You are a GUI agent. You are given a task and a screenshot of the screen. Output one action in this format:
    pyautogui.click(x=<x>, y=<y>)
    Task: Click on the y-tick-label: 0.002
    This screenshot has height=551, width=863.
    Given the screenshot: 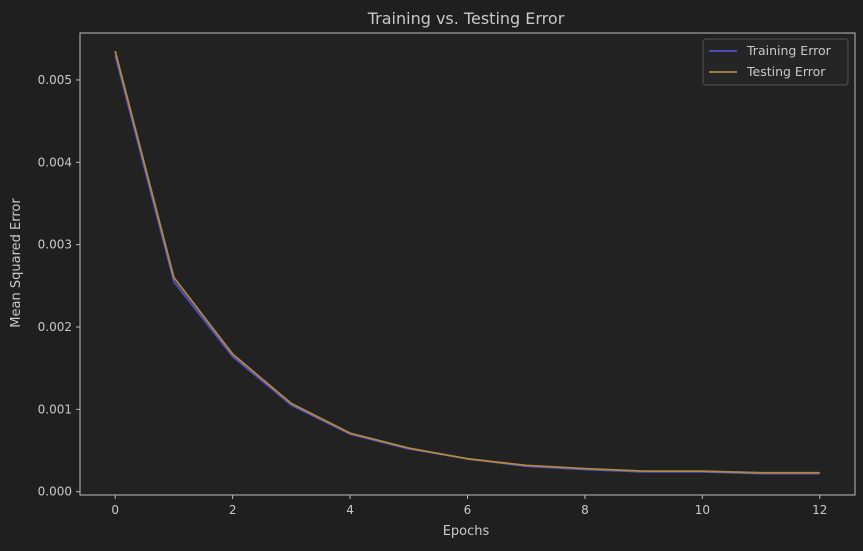 What is the action you would take?
    pyautogui.click(x=55, y=327)
    